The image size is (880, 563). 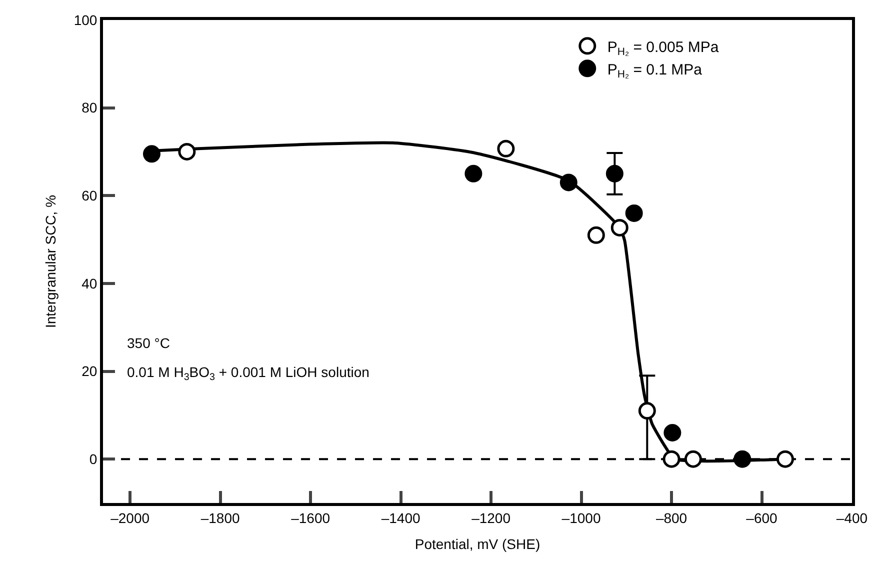 What do you see at coordinates (248, 373) in the screenshot?
I see `annotation: 0.01 M H$_{3}$BO$_{3}$ + 0.001 M LiOH solution` at bounding box center [248, 373].